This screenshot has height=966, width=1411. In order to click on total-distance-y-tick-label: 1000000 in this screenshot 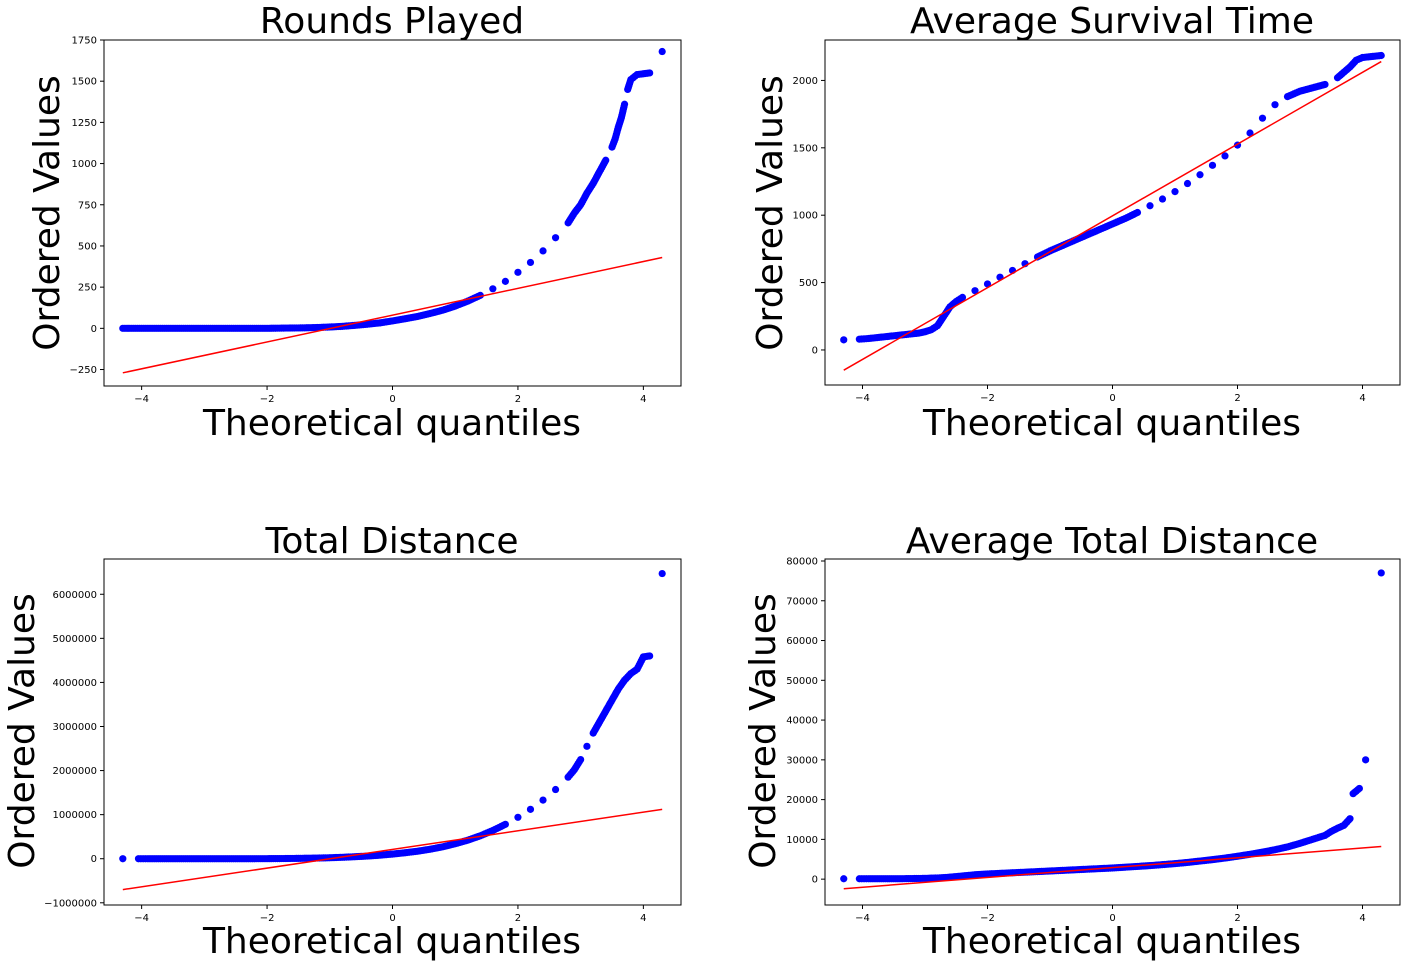, I will do `click(74, 815)`.